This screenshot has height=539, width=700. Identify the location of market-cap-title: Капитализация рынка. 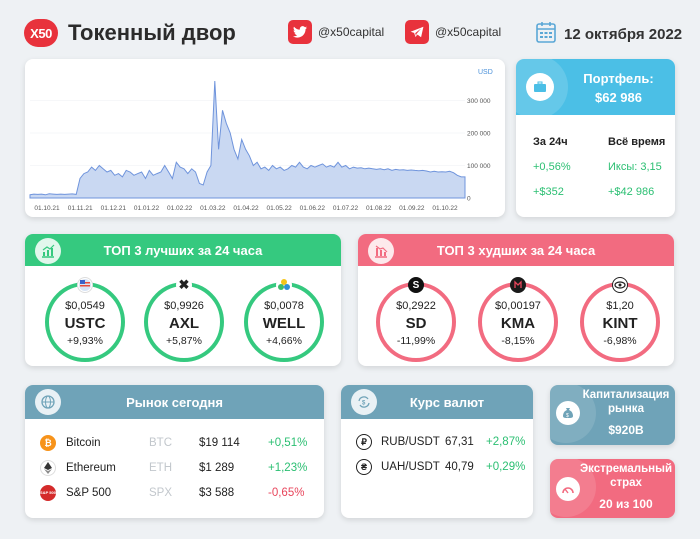
(626, 402).